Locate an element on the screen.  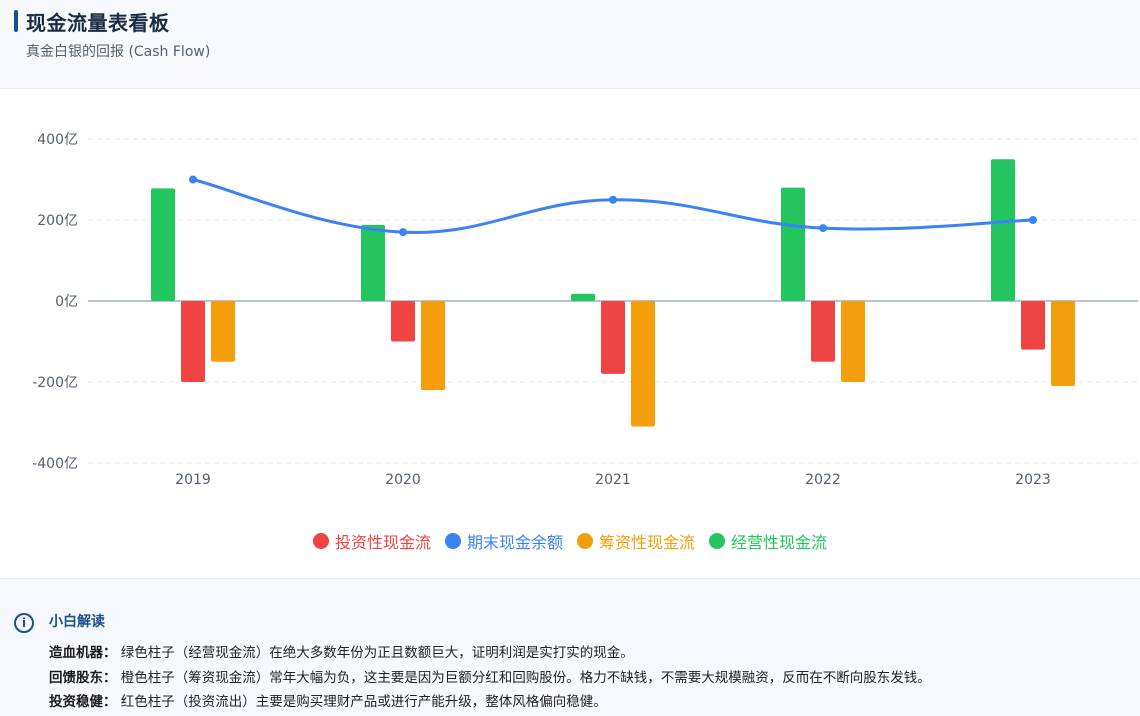
bar-投资性现金流-2019 is located at coordinates (193, 341).